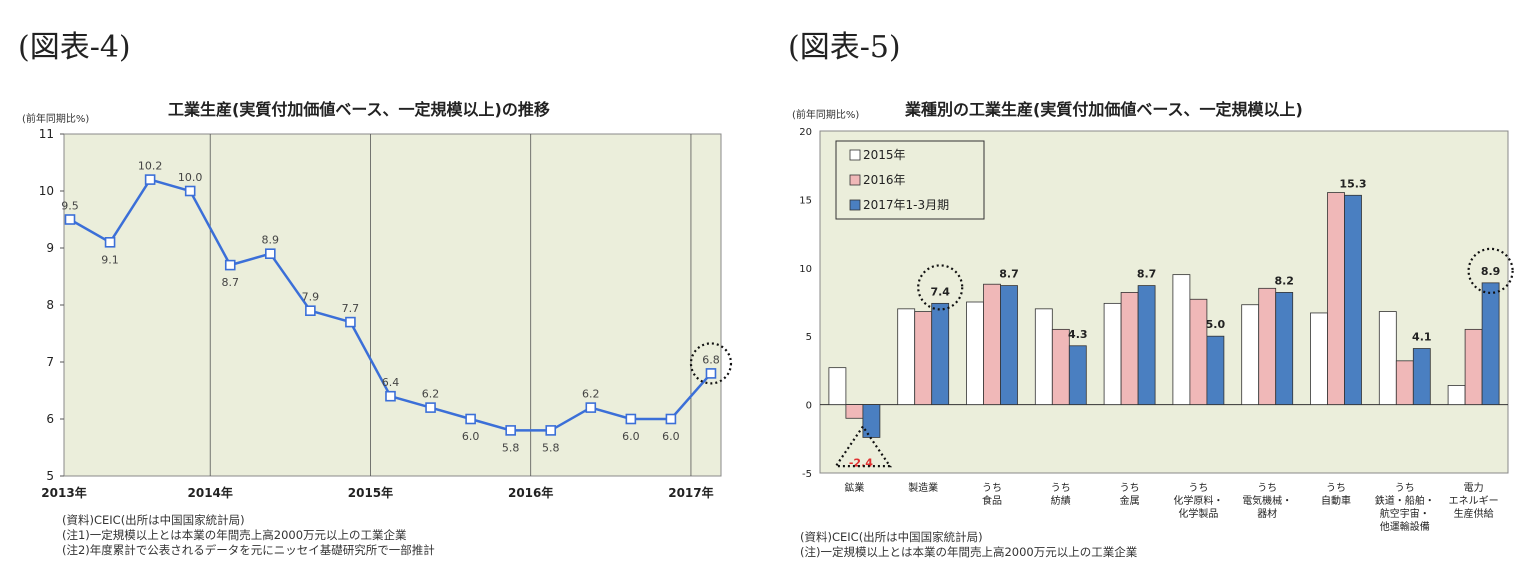 Image resolution: width=1534 pixels, height=588 pixels. Describe the element at coordinates (1336, 500) in the screenshot. I see `category-label: 自動車` at that location.